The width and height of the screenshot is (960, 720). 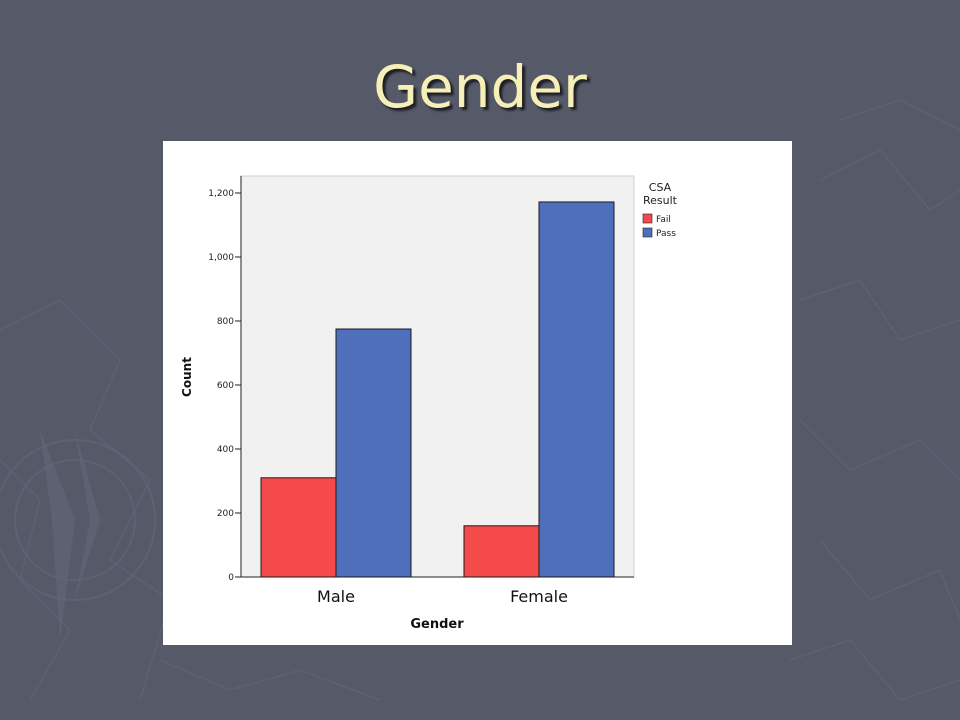 What do you see at coordinates (373, 453) in the screenshot?
I see `bar-male-pass` at bounding box center [373, 453].